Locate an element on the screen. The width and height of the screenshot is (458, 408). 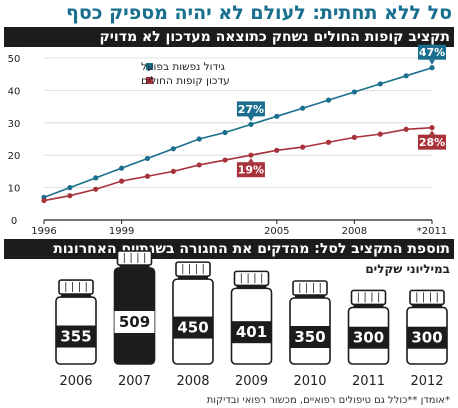
bar-bottle-2007: 509 2007 is located at coordinates (134, 319).